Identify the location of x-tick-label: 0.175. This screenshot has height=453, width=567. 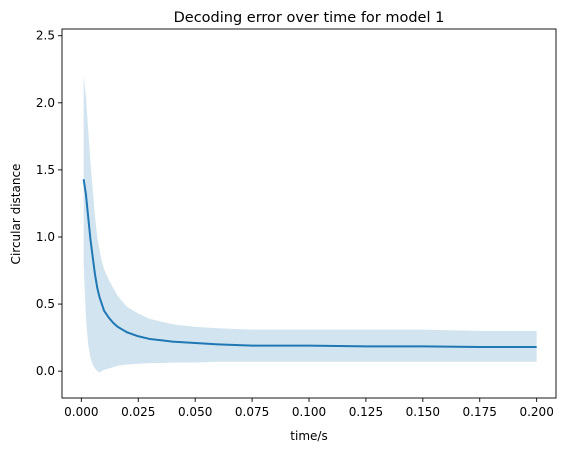
(480, 412).